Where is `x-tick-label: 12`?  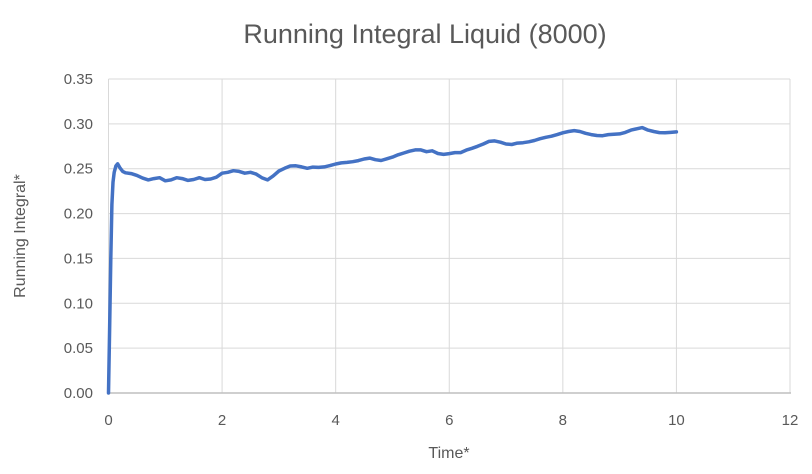
x-tick-label: 12 is located at coordinates (790, 420).